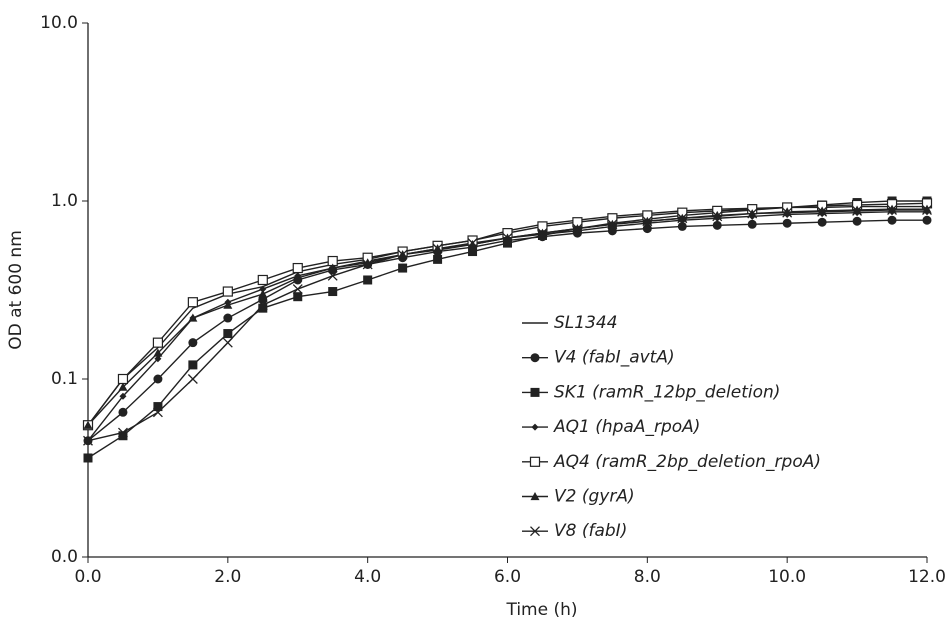 The width and height of the screenshot is (948, 622). Describe the element at coordinates (594, 497) in the screenshot. I see `legend-label: V2 (gyrA)` at that location.